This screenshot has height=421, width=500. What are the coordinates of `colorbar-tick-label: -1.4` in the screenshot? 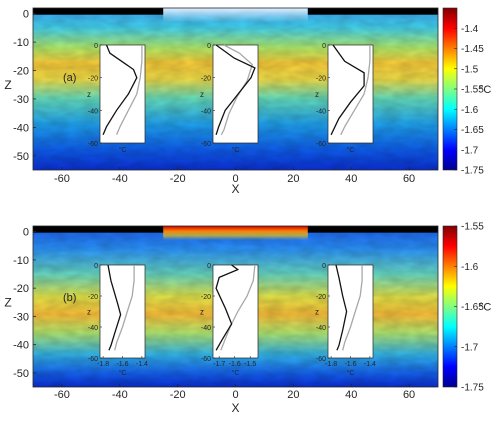 It's located at (470, 29).